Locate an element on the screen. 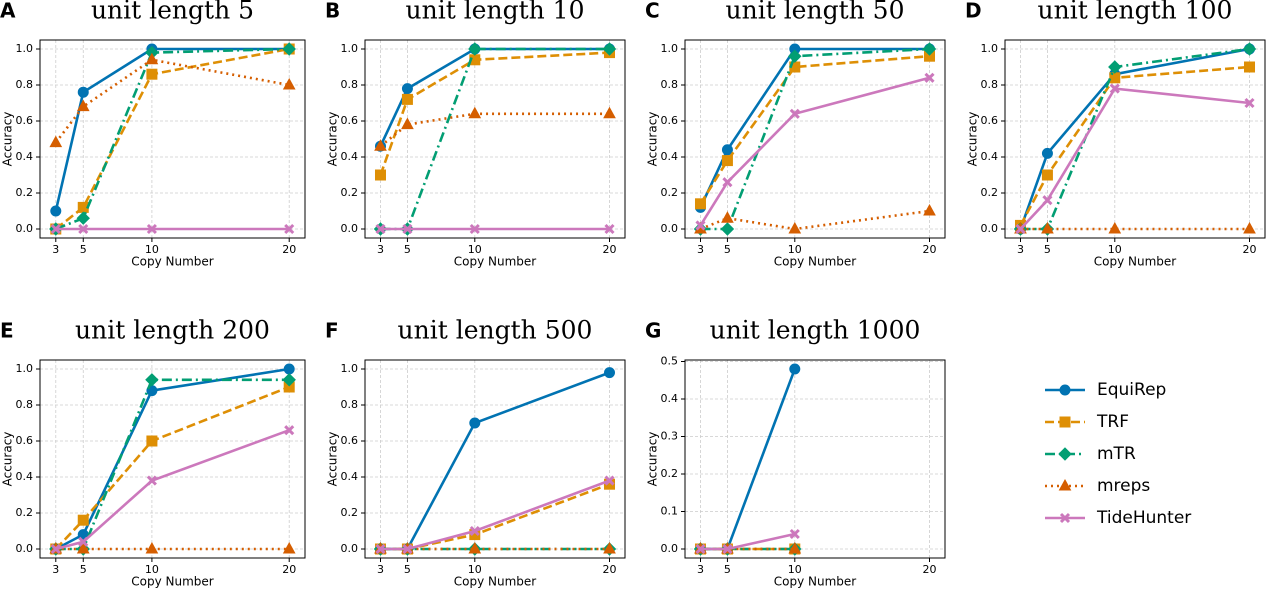 The image size is (1280, 592). y-tick-label: 0.8 is located at coordinates (670, 84).